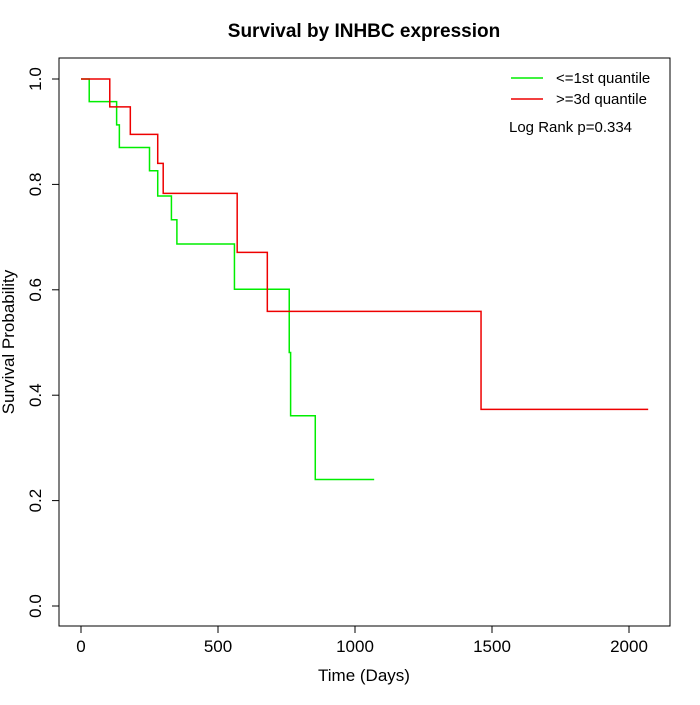  What do you see at coordinates (35, 79) in the screenshot?
I see `y-tick-label: 1.0` at bounding box center [35, 79].